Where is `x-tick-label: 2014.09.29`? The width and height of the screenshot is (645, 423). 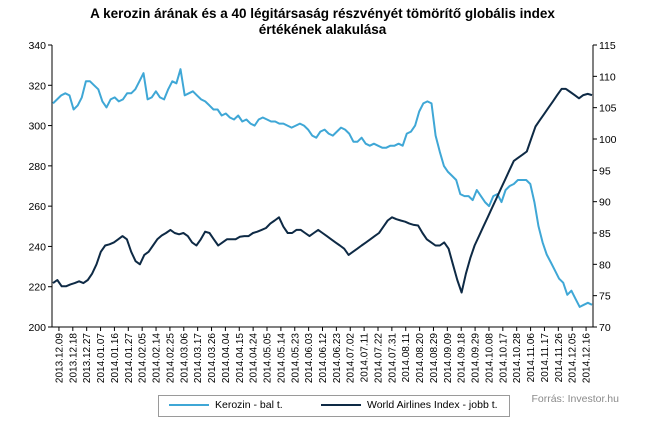
x-tick-label: 2014.09.29 is located at coordinates (476, 358).